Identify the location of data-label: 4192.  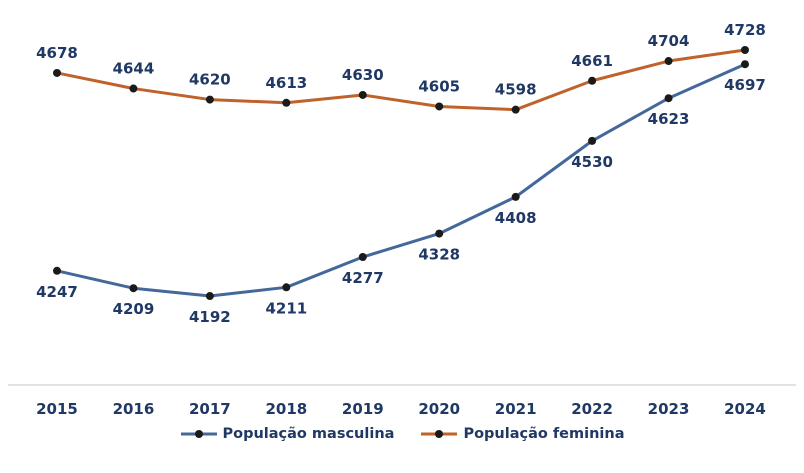
(210, 317).